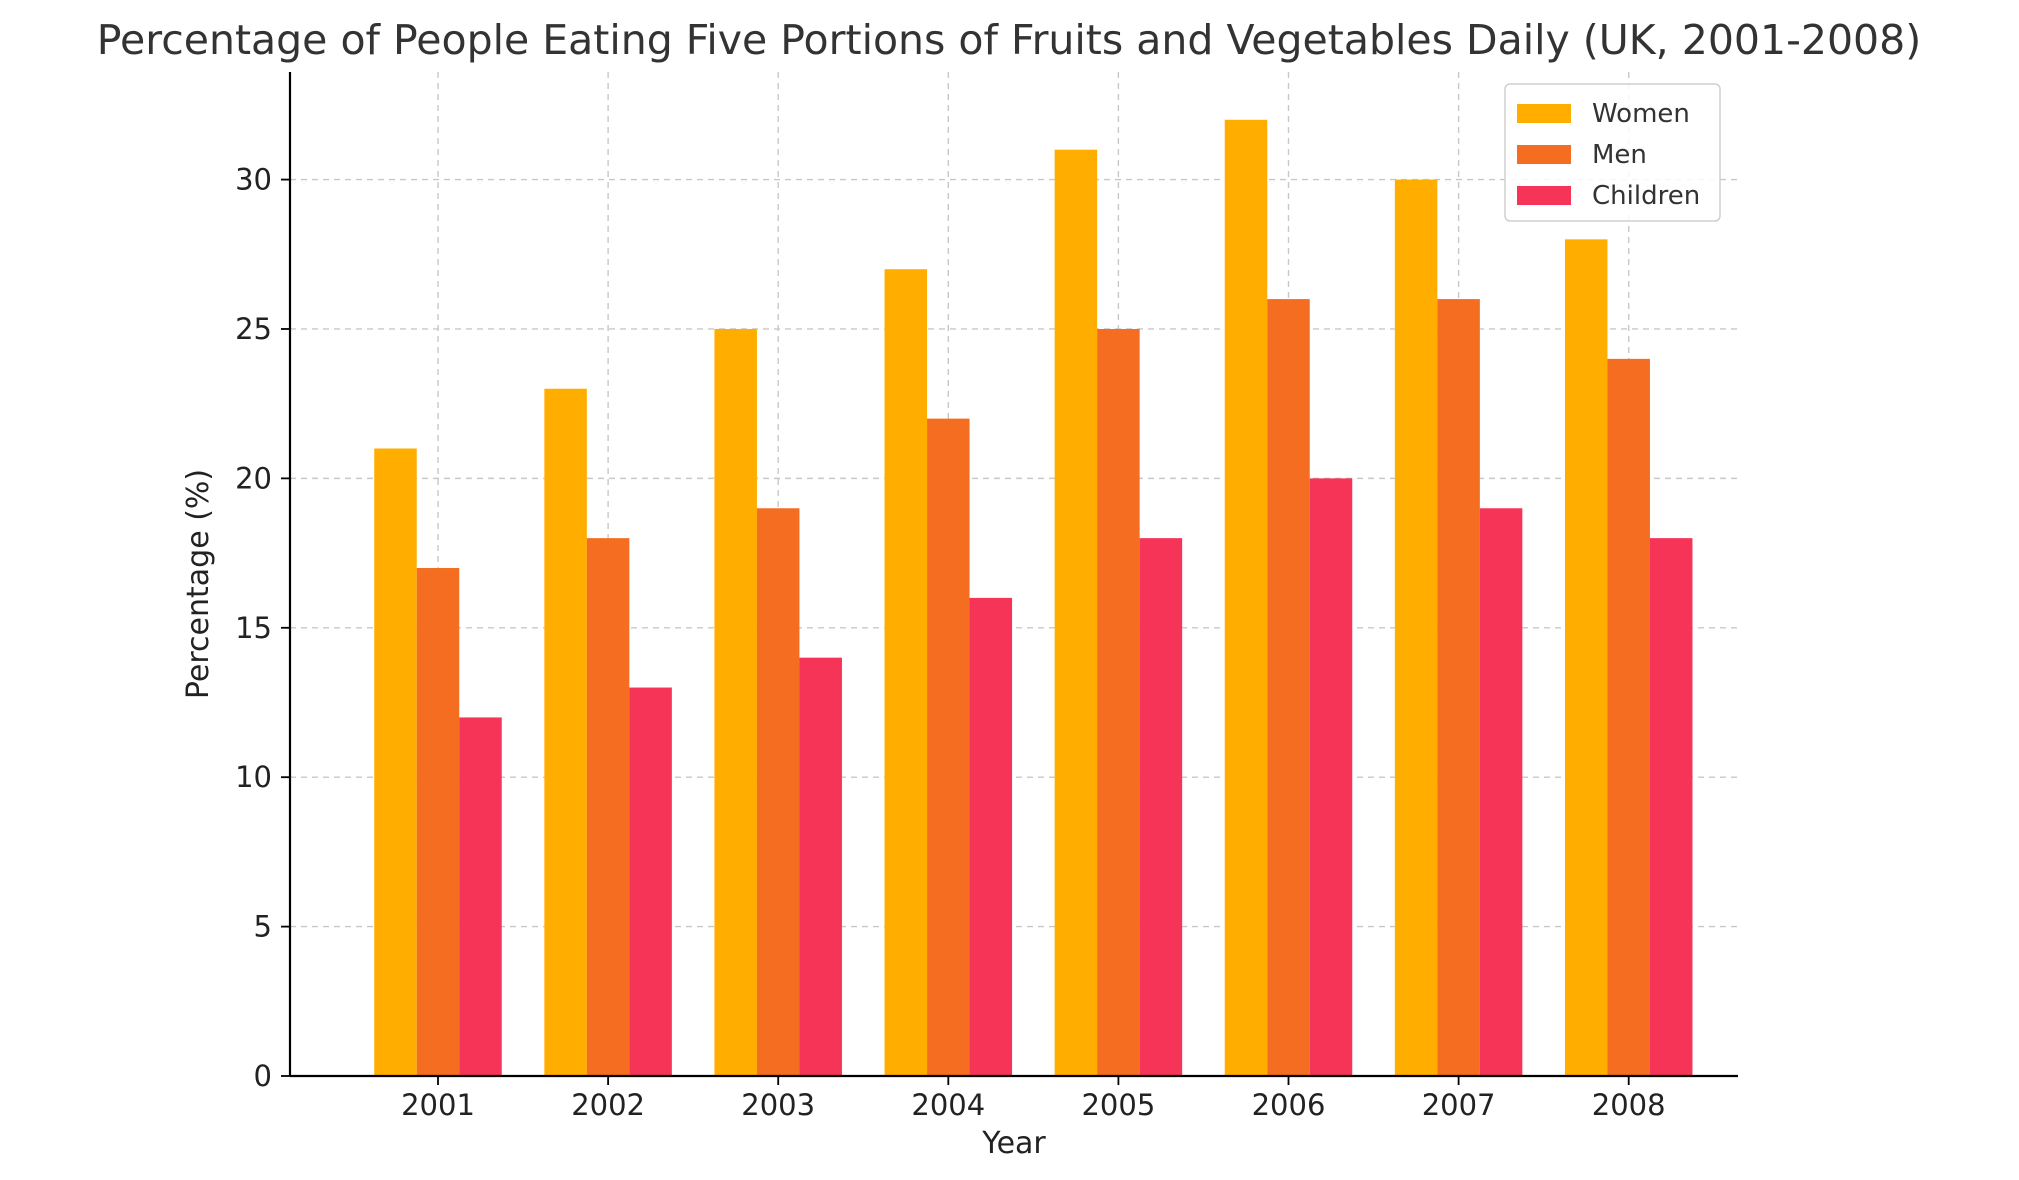 This screenshot has height=1180, width=2019. I want to click on bar-children-2001, so click(480, 896).